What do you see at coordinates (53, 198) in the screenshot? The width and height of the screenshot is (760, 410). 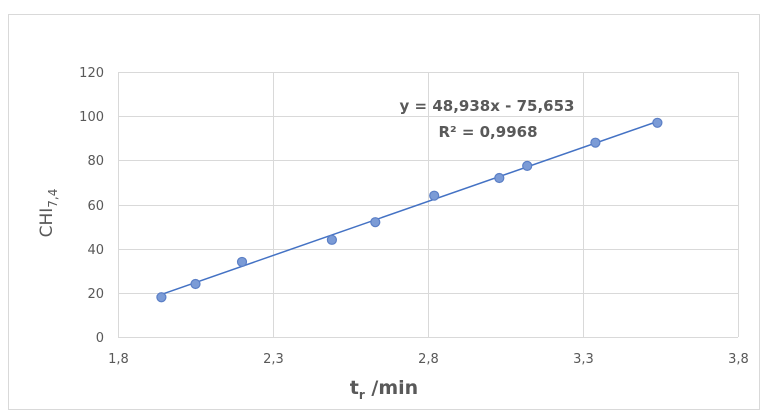 I see `y-axis-title-subscript: 7,4` at bounding box center [53, 198].